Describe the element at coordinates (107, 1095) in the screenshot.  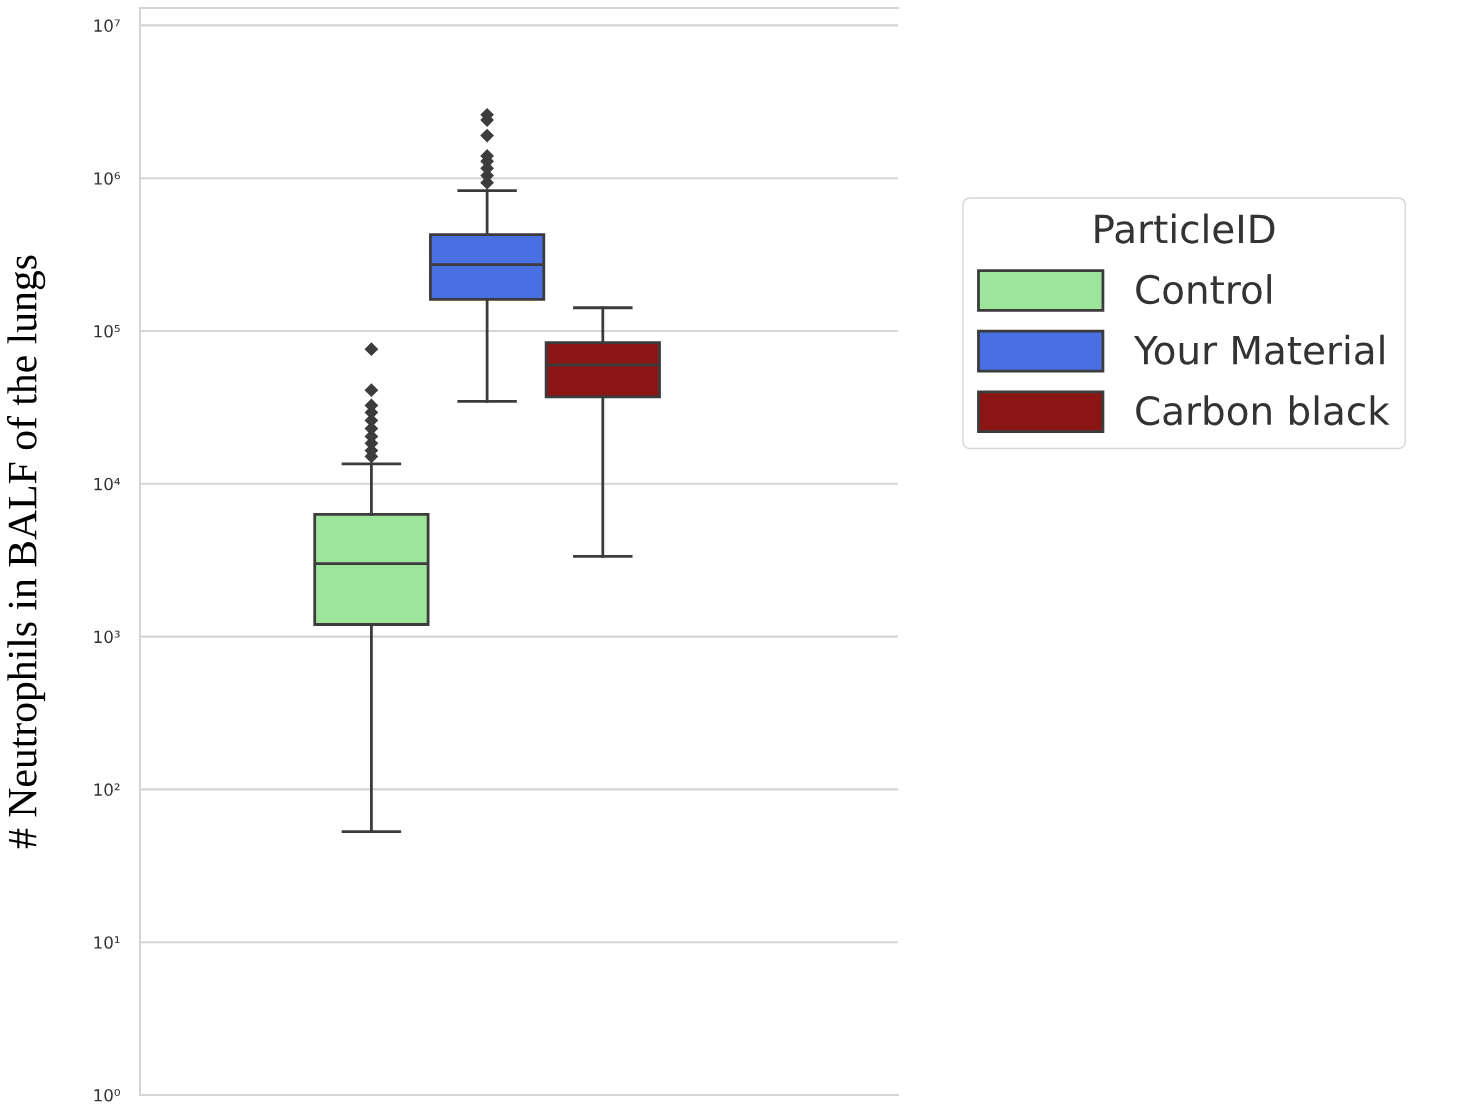
I see `y-tick-label: 10⁰` at that location.